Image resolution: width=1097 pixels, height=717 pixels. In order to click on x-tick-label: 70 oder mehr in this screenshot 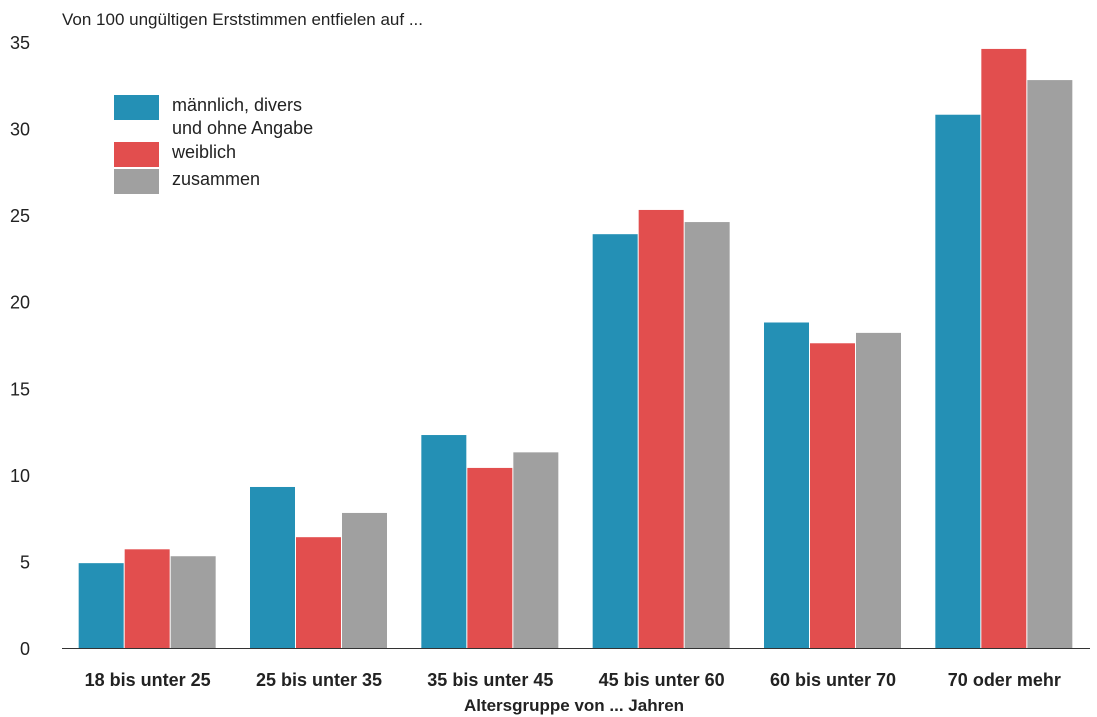, I will do `click(1004, 680)`.